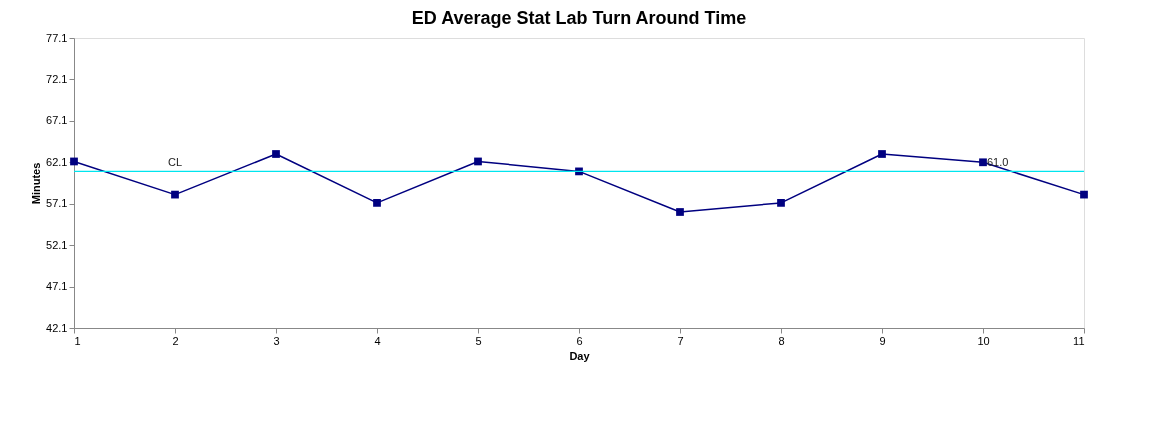  Describe the element at coordinates (882, 340) in the screenshot. I see `x-tick-label: 9` at that location.